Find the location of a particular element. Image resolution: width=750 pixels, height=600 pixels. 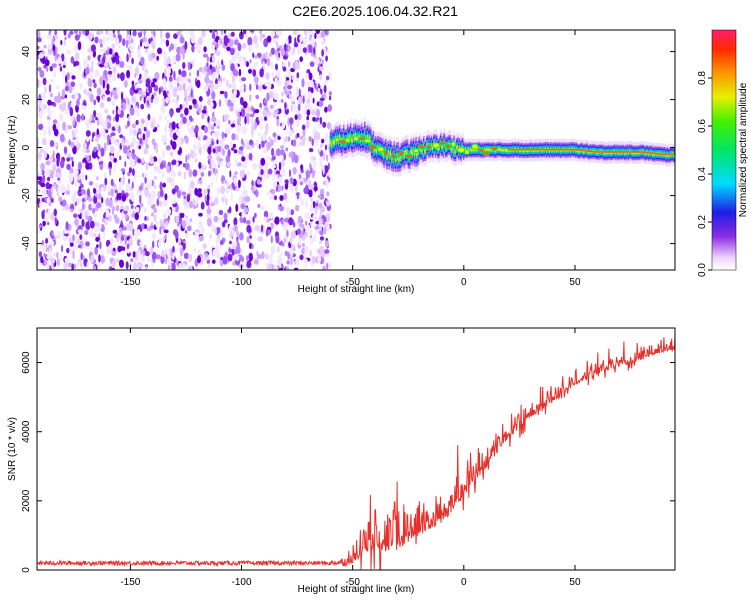

signal-core is located at coordinates (580, 150).